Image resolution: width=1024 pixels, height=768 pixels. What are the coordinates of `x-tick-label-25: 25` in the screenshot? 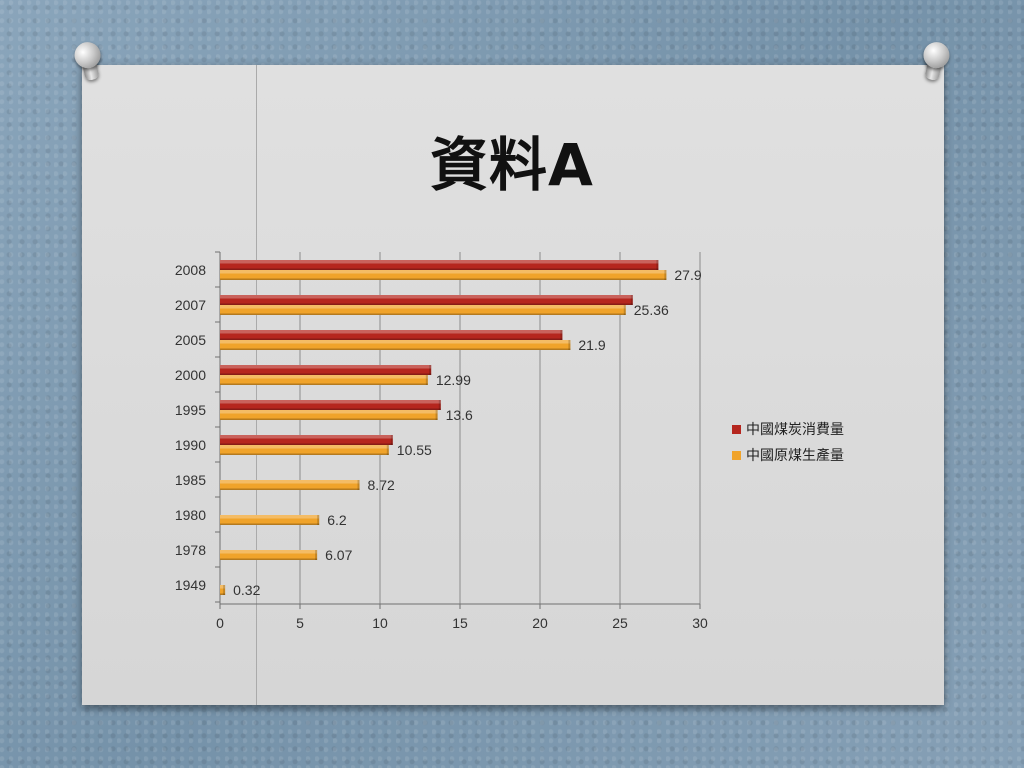 It's located at (620, 623).